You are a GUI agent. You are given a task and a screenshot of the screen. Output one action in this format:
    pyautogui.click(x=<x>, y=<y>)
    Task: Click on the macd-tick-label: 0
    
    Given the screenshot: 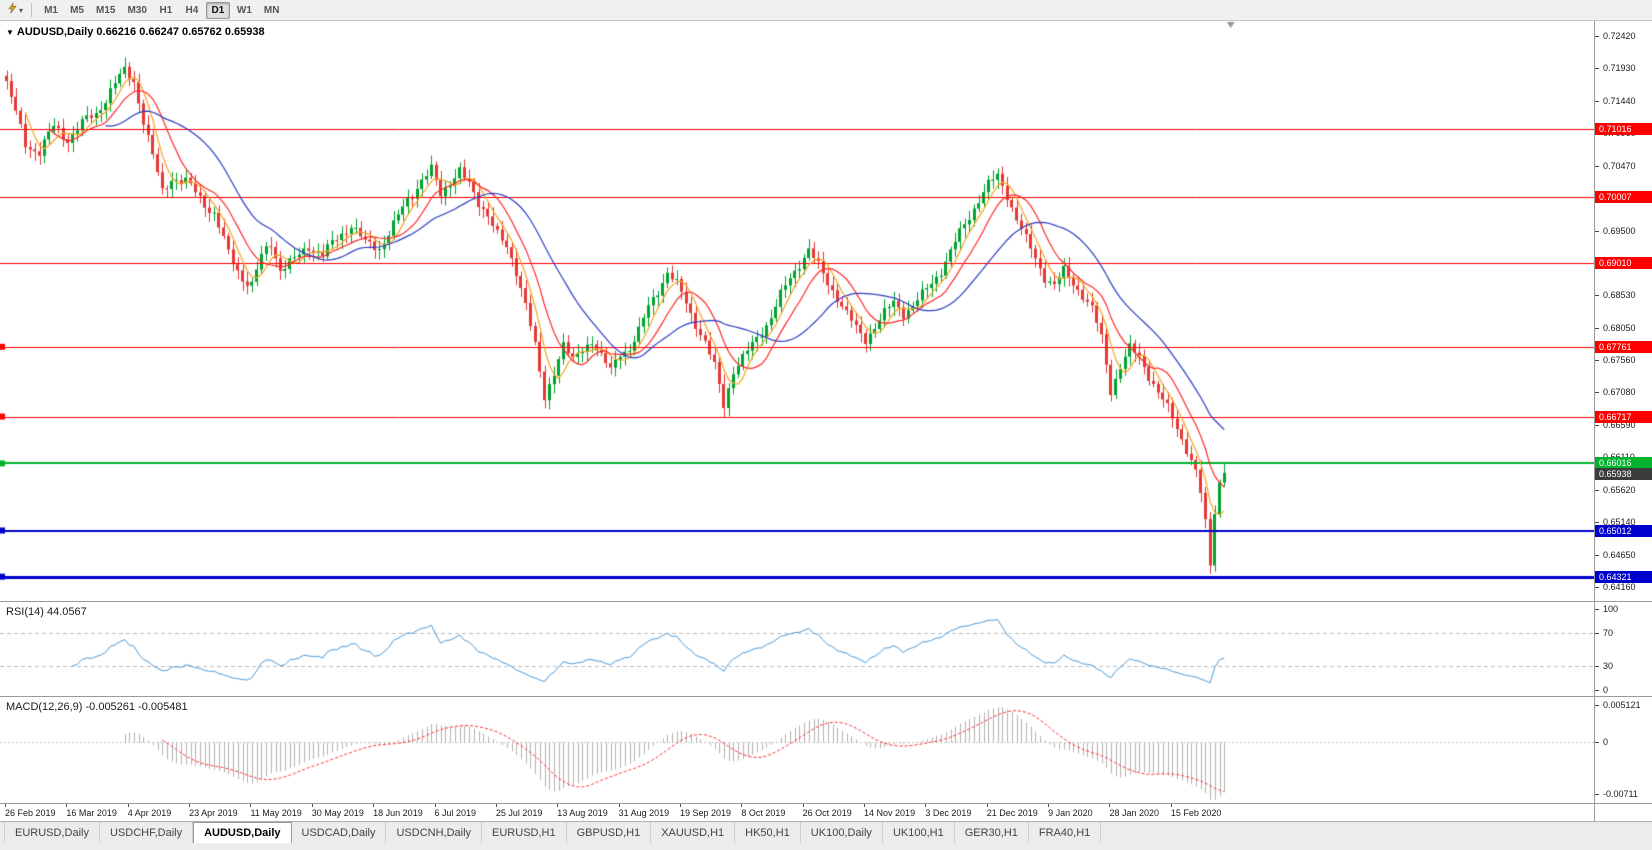 What is the action you would take?
    pyautogui.click(x=1606, y=742)
    